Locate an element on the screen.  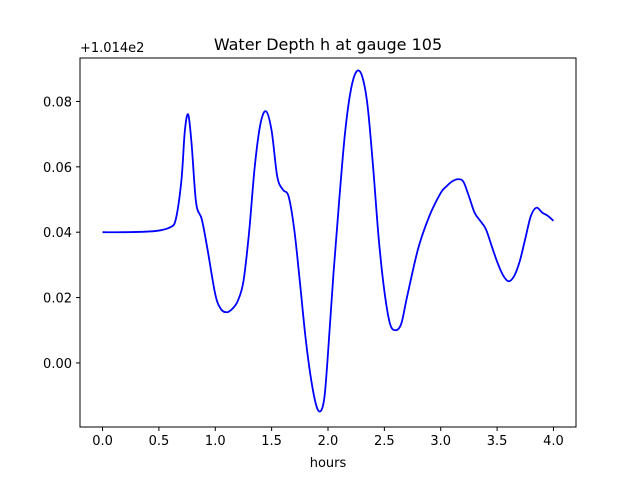
x-tick-label: 4.0 is located at coordinates (553, 441).